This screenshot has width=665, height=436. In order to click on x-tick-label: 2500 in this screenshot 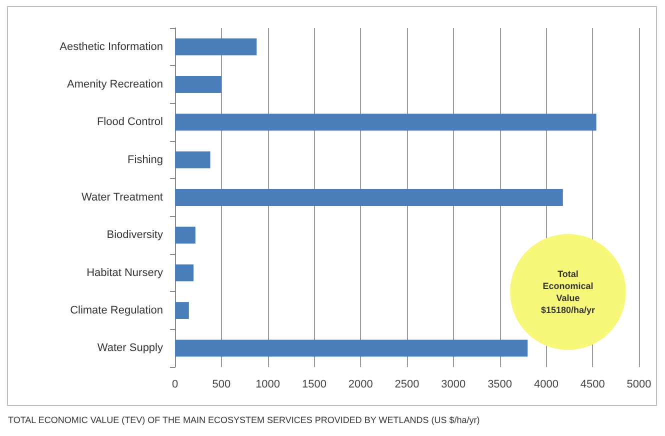, I will do `click(407, 384)`.